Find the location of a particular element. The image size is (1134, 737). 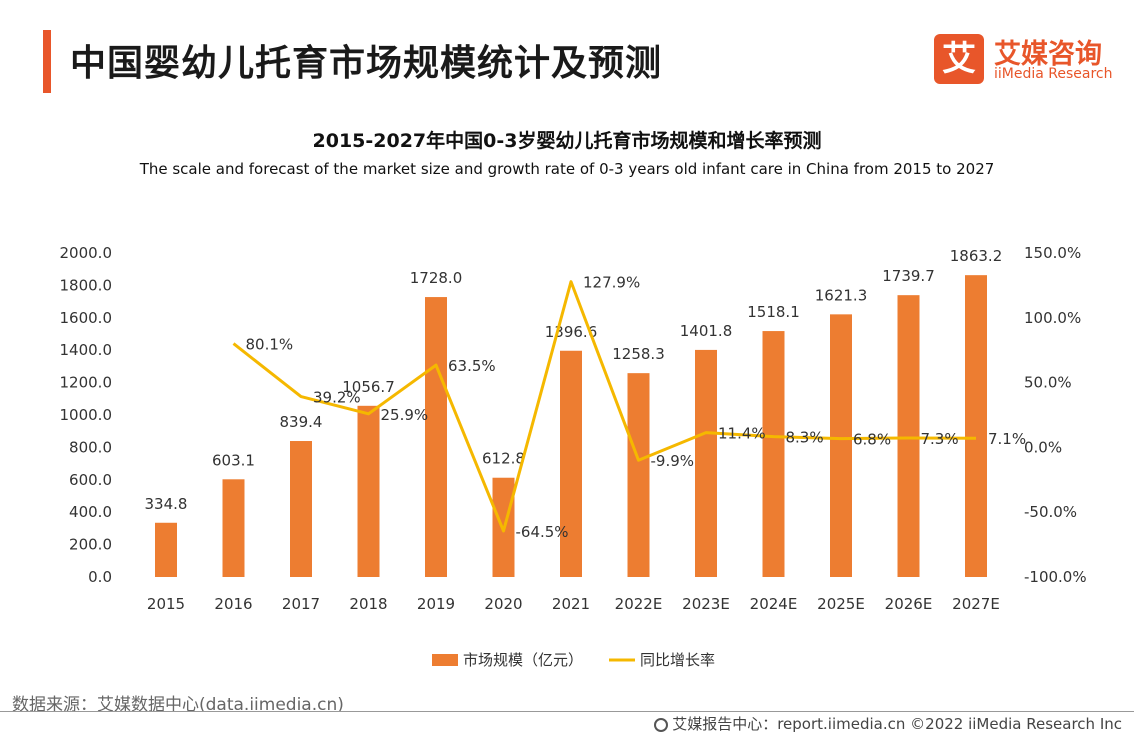

y-right-tick-label: -100.0% is located at coordinates (1055, 577).